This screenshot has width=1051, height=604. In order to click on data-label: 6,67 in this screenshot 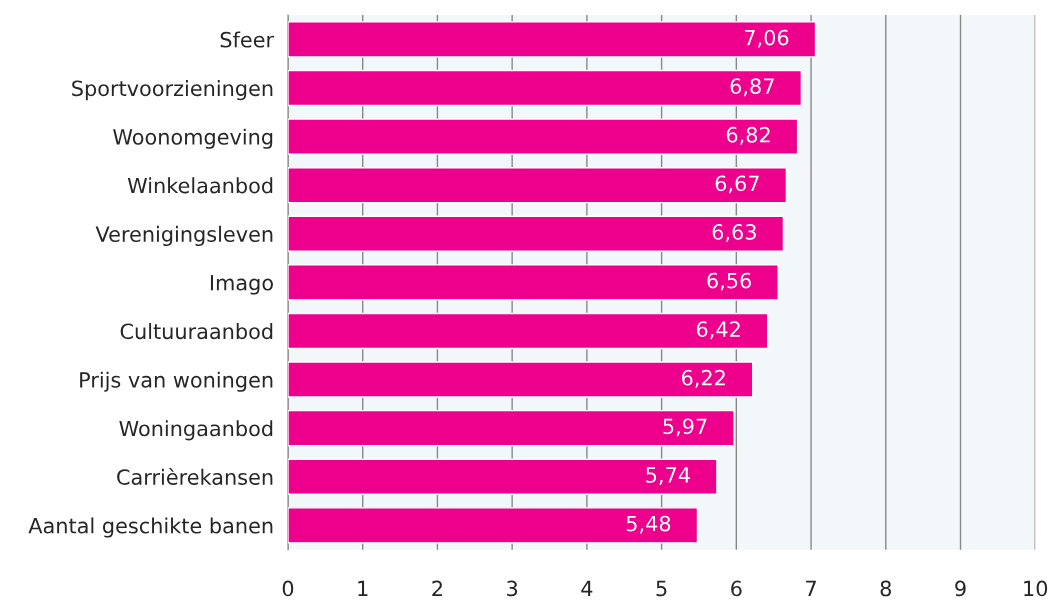, I will do `click(737, 184)`.